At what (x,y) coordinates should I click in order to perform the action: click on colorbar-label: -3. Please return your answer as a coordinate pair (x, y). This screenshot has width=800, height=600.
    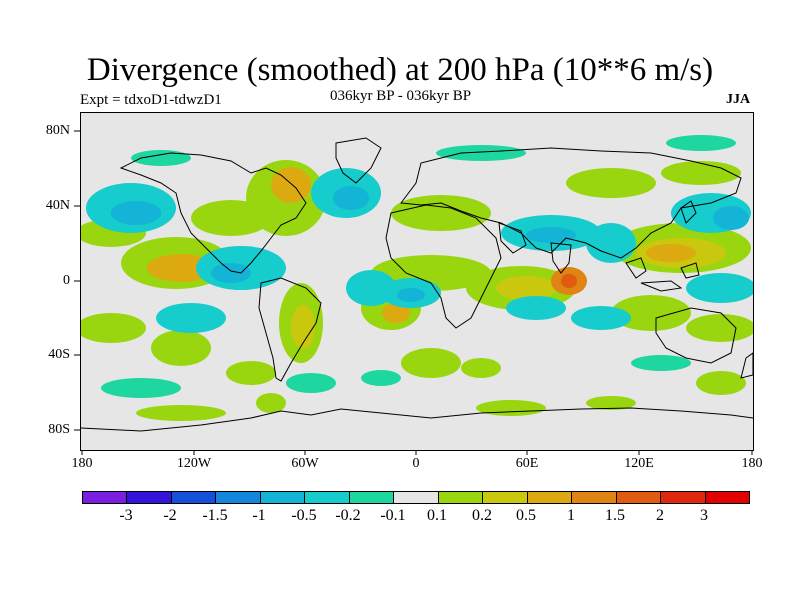
    Looking at the image, I should click on (126, 515).